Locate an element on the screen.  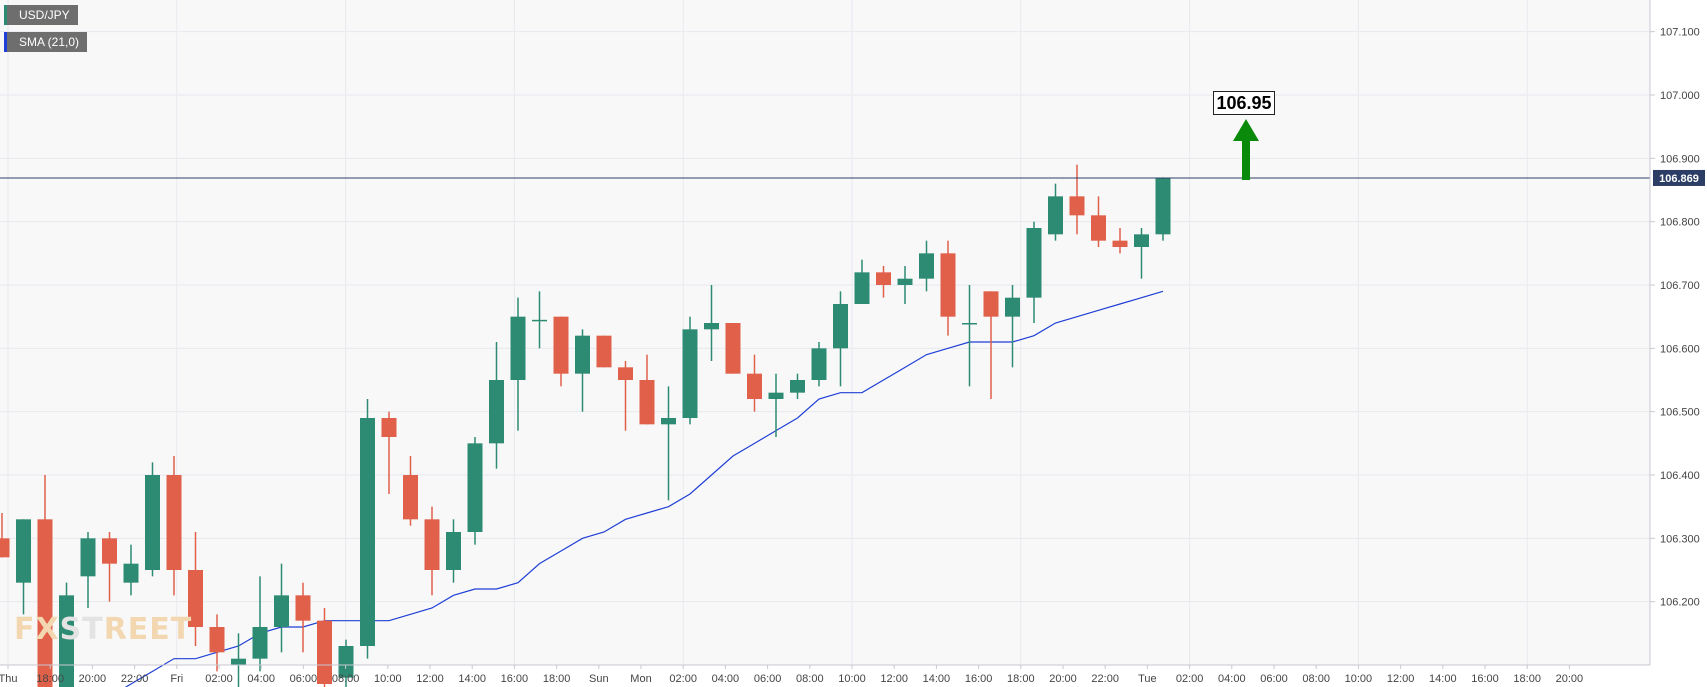
current-price-badge is located at coordinates (1679, 177).